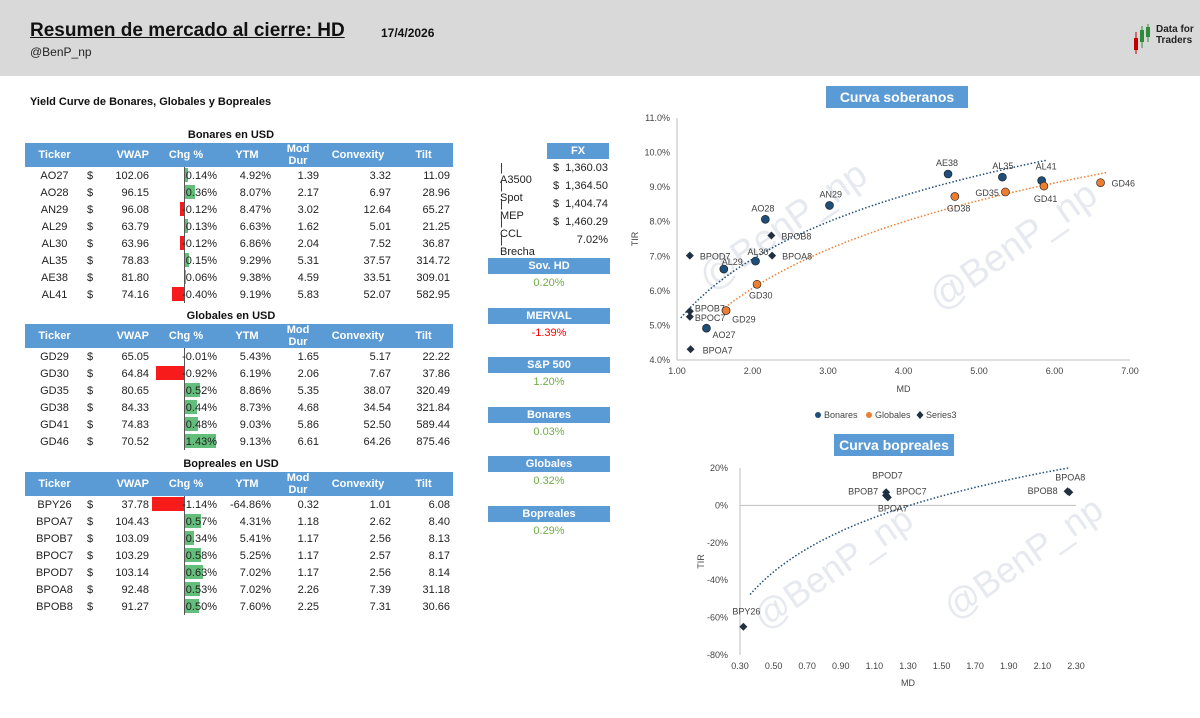  Describe the element at coordinates (377, 407) in the screenshot. I see `convexity-cell: 34.54` at that location.